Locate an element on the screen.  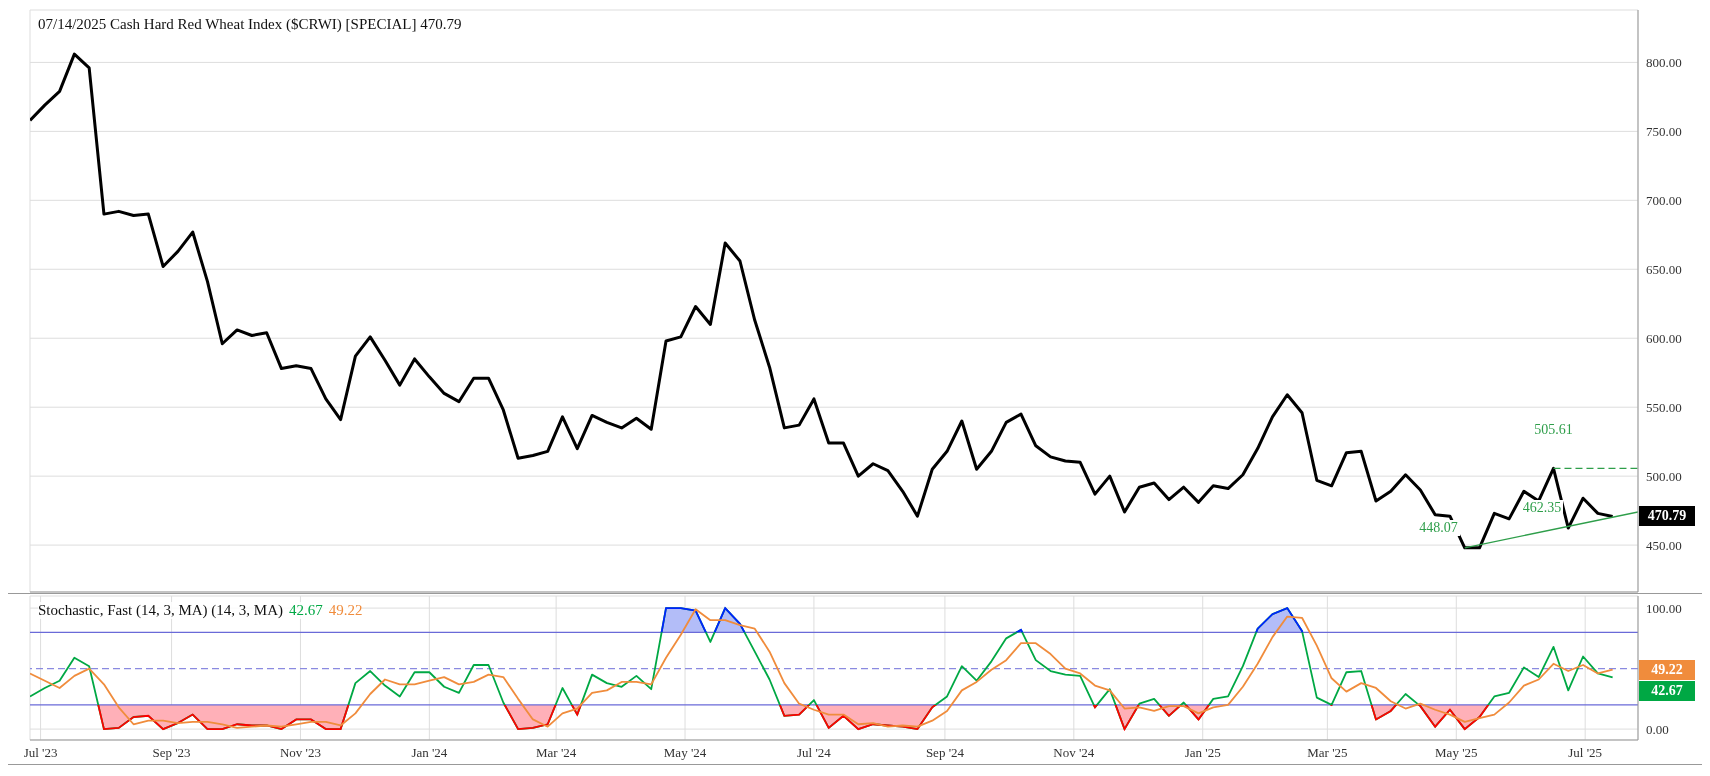
x-tick-label: May '25 is located at coordinates (1456, 753).